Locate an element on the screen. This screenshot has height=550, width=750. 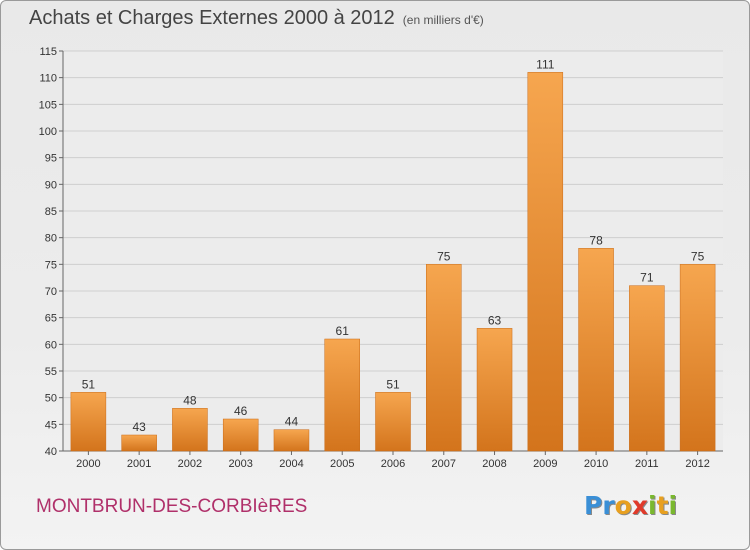
data-label-2005: 61 is located at coordinates (343, 331).